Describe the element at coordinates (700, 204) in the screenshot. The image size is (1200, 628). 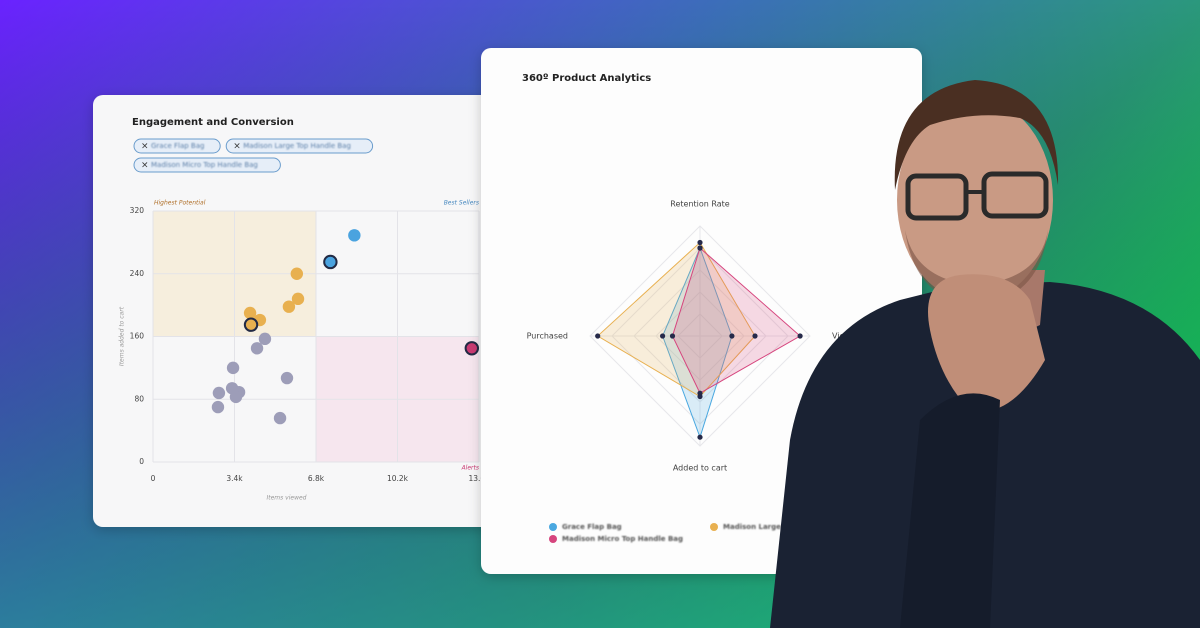
I see `axis-label: Retention Rate` at that location.